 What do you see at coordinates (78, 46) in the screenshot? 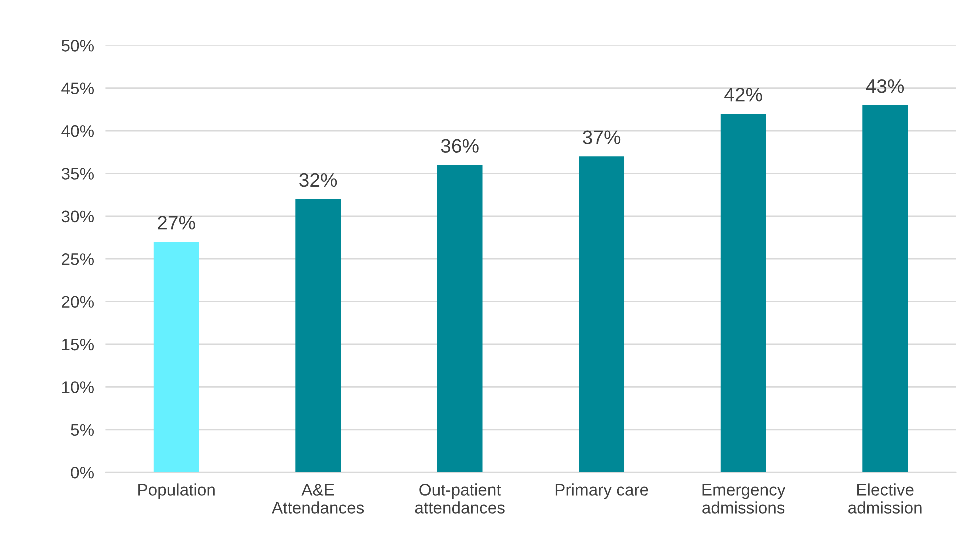
I see `y-tick-label: 50%` at bounding box center [78, 46].